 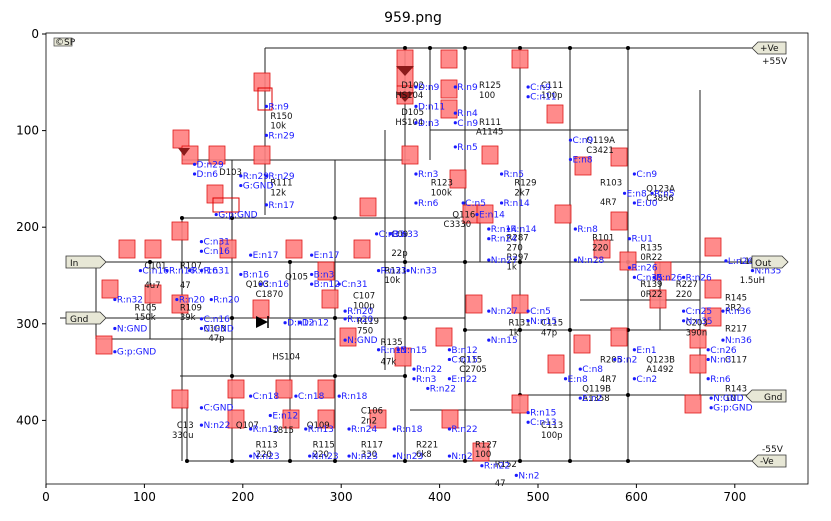 I want to click on y-tick-label: 100, so click(x=27, y=131).